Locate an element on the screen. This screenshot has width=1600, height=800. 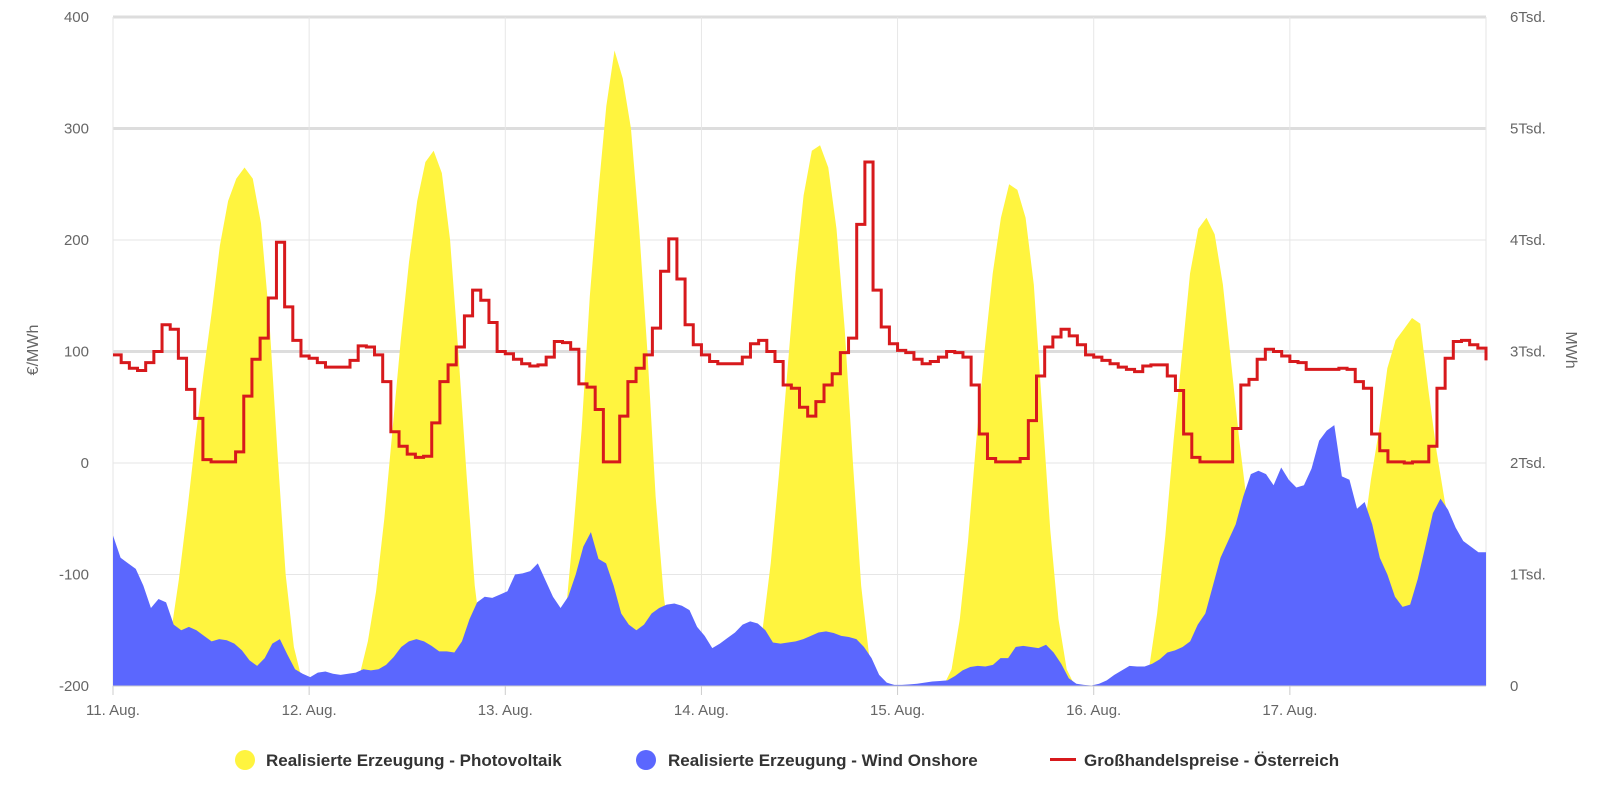
legend-item-photovoltaik: Realisierte Erzeugung - Photovoltaik is located at coordinates (398, 760).